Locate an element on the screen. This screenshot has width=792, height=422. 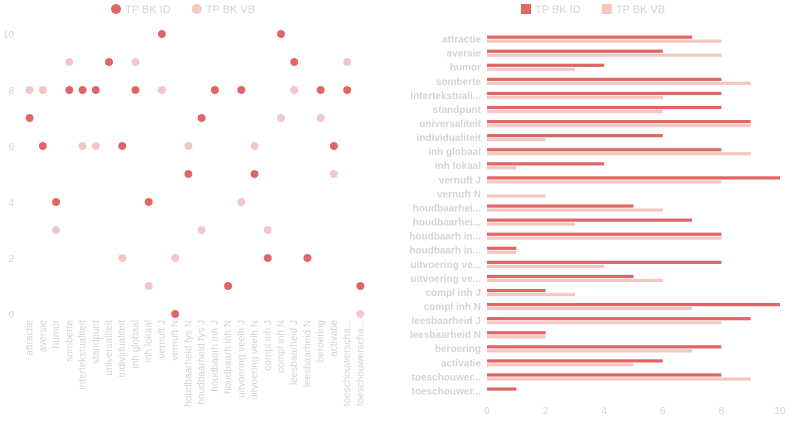
scatter-legend-label-1: TP BK VB is located at coordinates (230, 10).